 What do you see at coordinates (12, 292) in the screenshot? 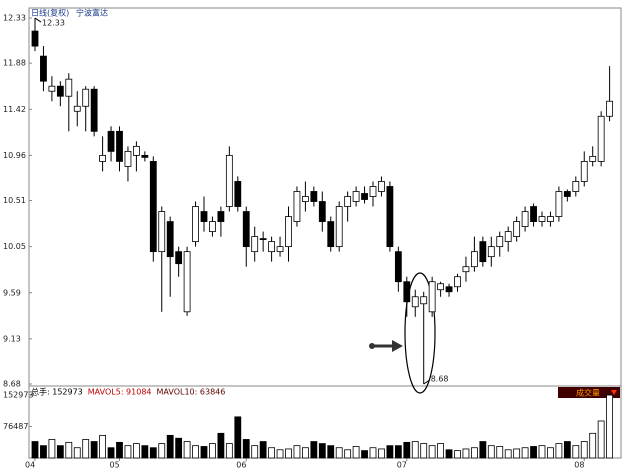
I see `y-tick-label: 9.59` at bounding box center [12, 292].